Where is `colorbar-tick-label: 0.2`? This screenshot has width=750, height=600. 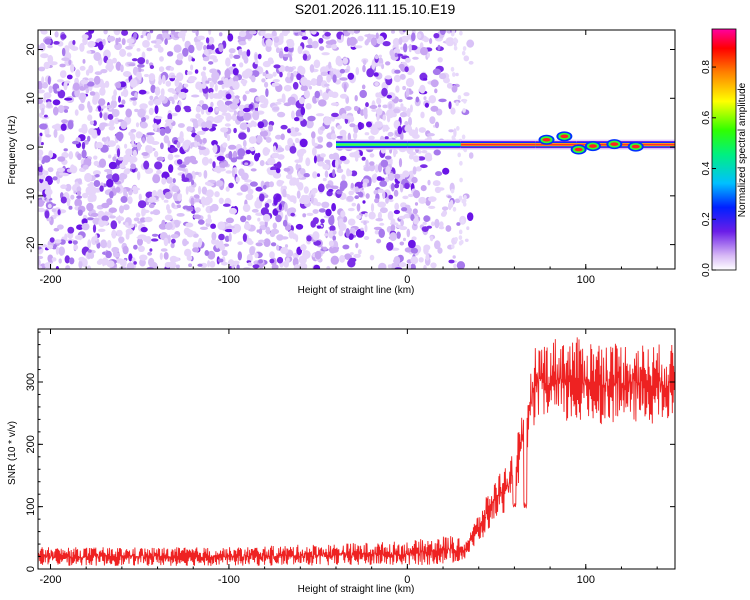
colorbar-tick-label: 0.2 is located at coordinates (706, 219).